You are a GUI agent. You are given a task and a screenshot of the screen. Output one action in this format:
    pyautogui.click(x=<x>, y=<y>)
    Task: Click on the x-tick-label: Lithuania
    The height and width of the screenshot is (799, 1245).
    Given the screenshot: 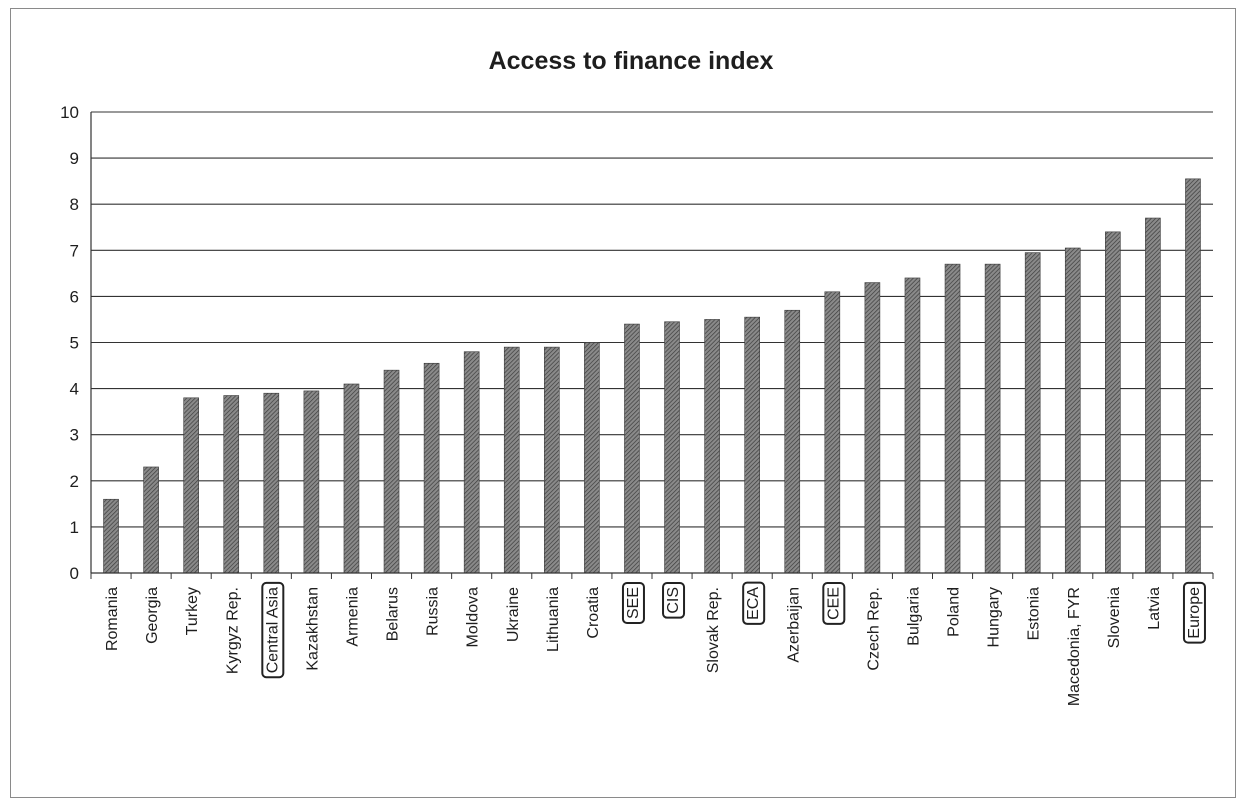 What is the action you would take?
    pyautogui.click(x=553, y=619)
    